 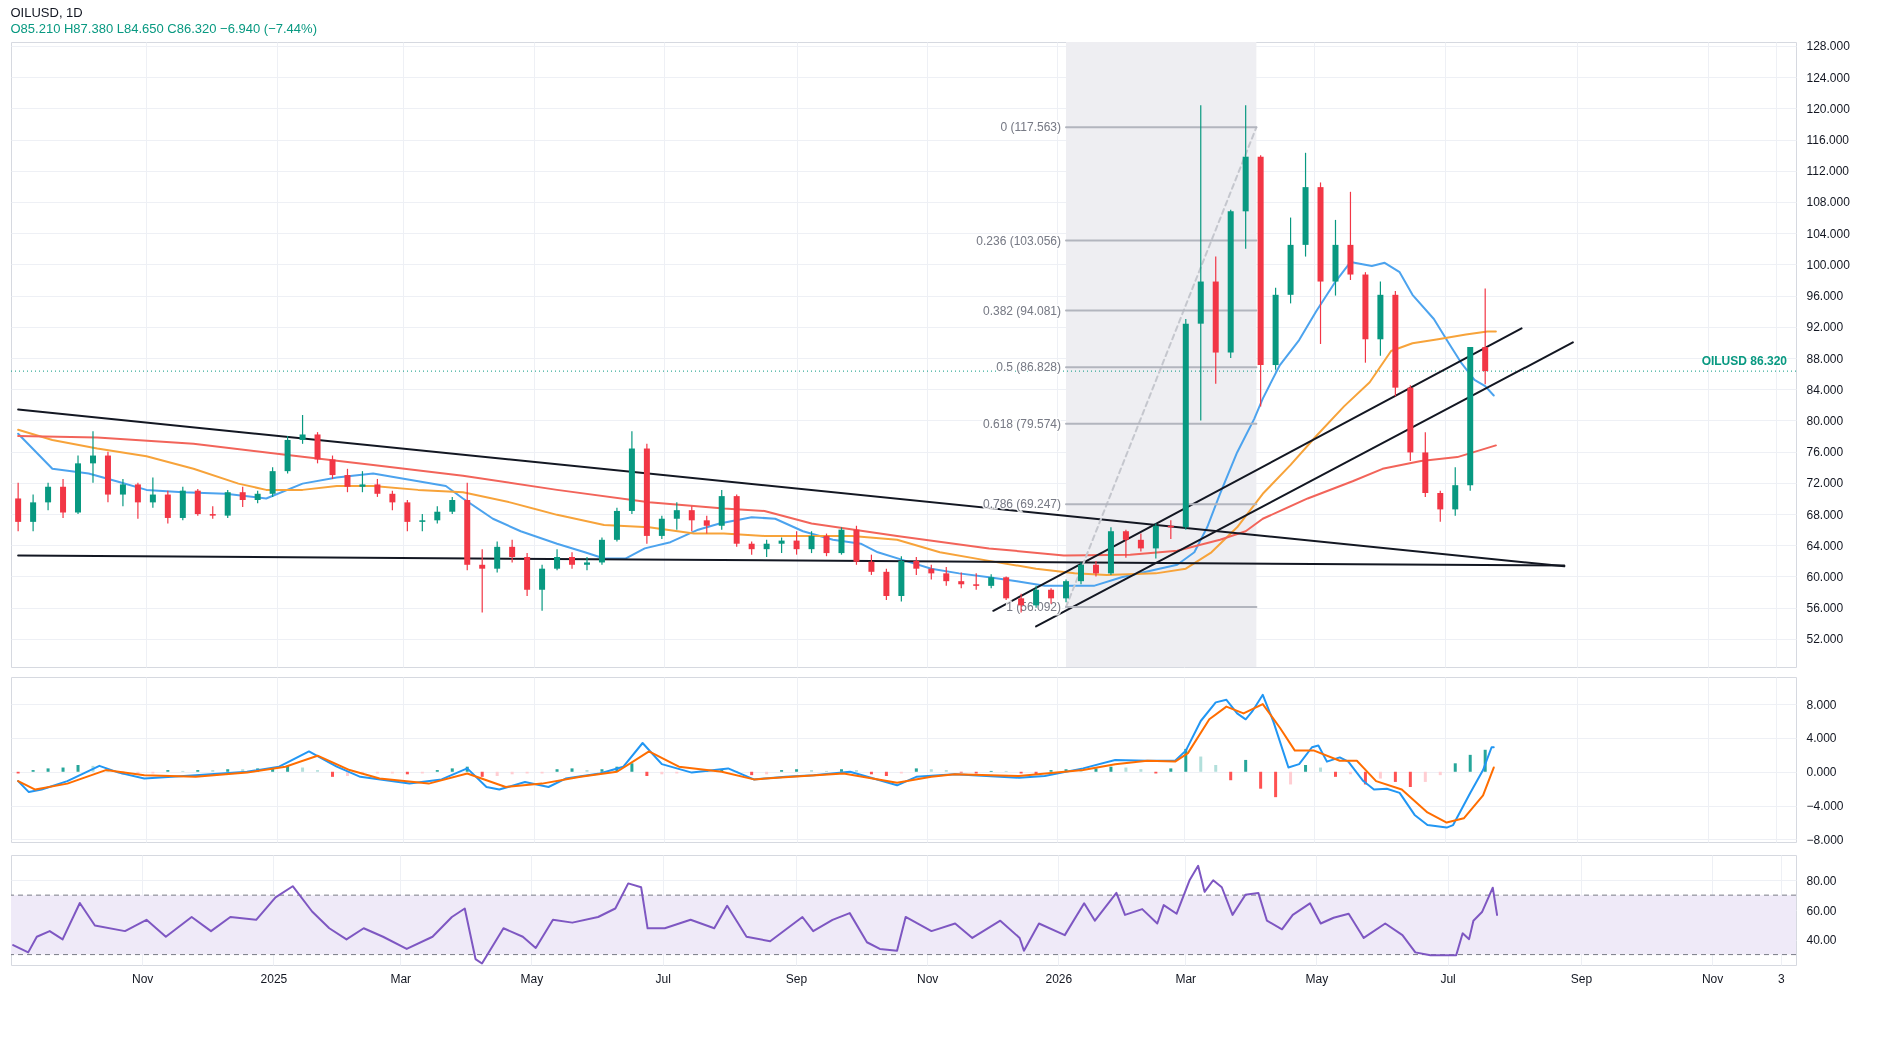 What do you see at coordinates (1828, 77) in the screenshot?
I see `y-tick-label: 124.000` at bounding box center [1828, 77].